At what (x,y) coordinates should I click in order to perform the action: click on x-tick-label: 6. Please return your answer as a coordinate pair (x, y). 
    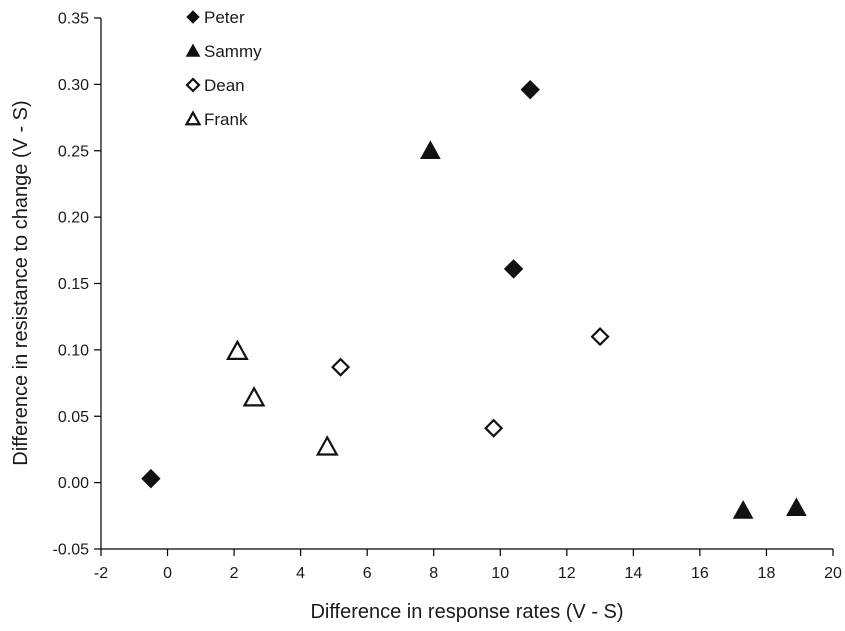
    Looking at the image, I should click on (367, 573).